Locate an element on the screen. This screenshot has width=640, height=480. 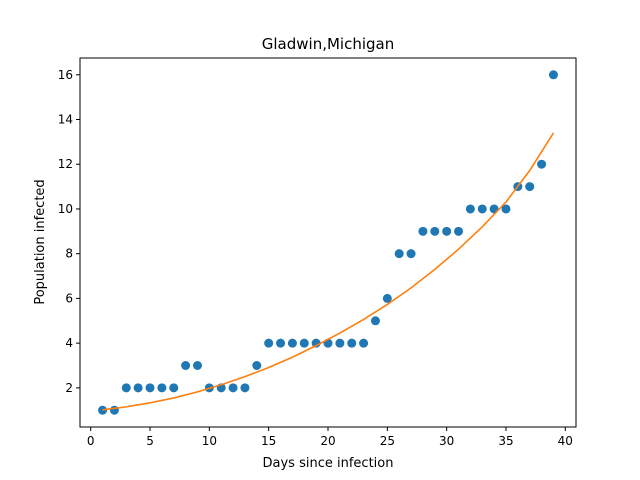
y-tick-label: 2 is located at coordinates (69, 388).